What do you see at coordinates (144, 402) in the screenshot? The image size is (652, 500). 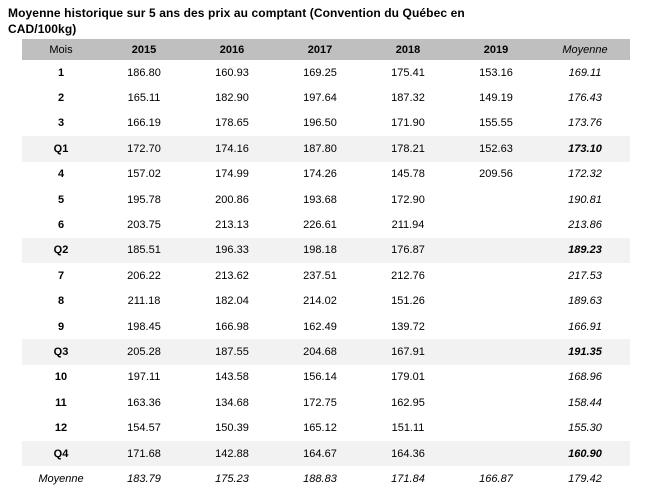 I see `value-cell: 163.36` at bounding box center [144, 402].